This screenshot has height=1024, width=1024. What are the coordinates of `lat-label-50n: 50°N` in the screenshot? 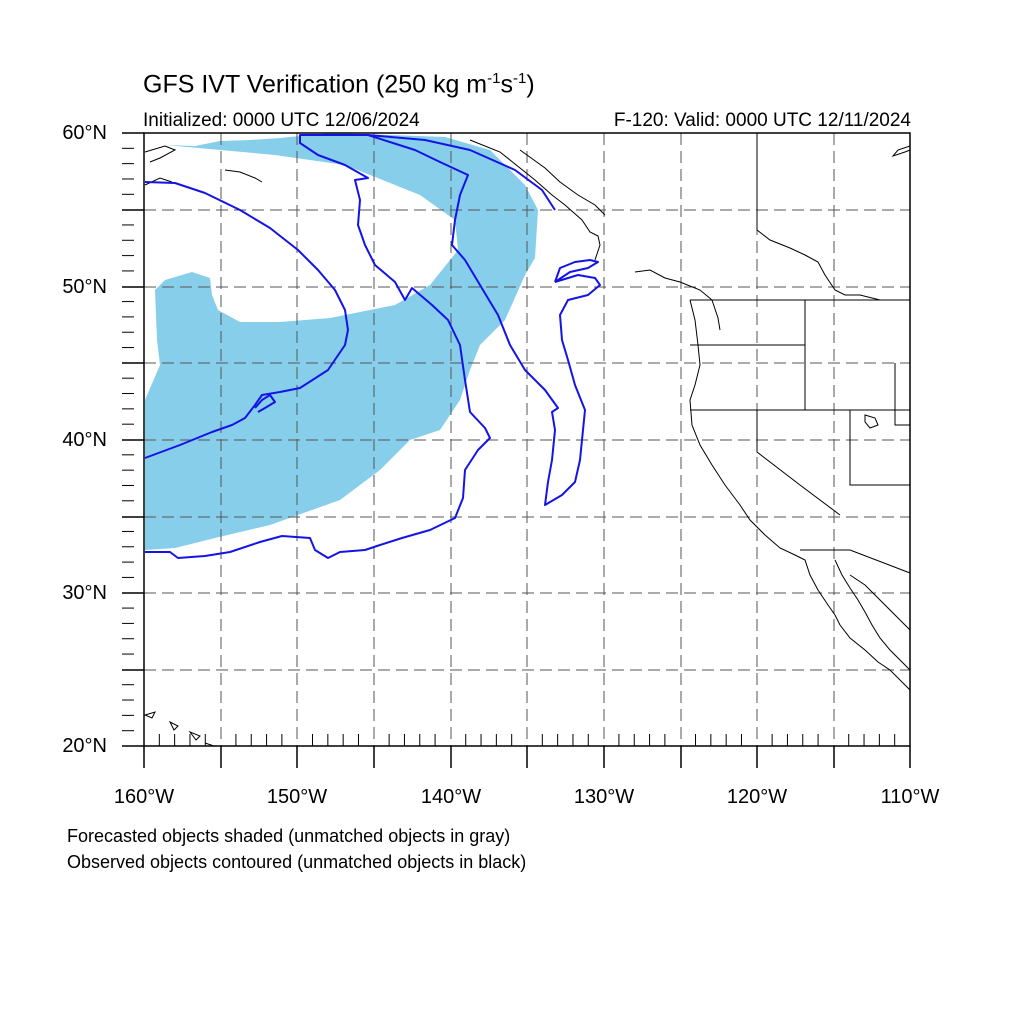 It's located at (84, 287).